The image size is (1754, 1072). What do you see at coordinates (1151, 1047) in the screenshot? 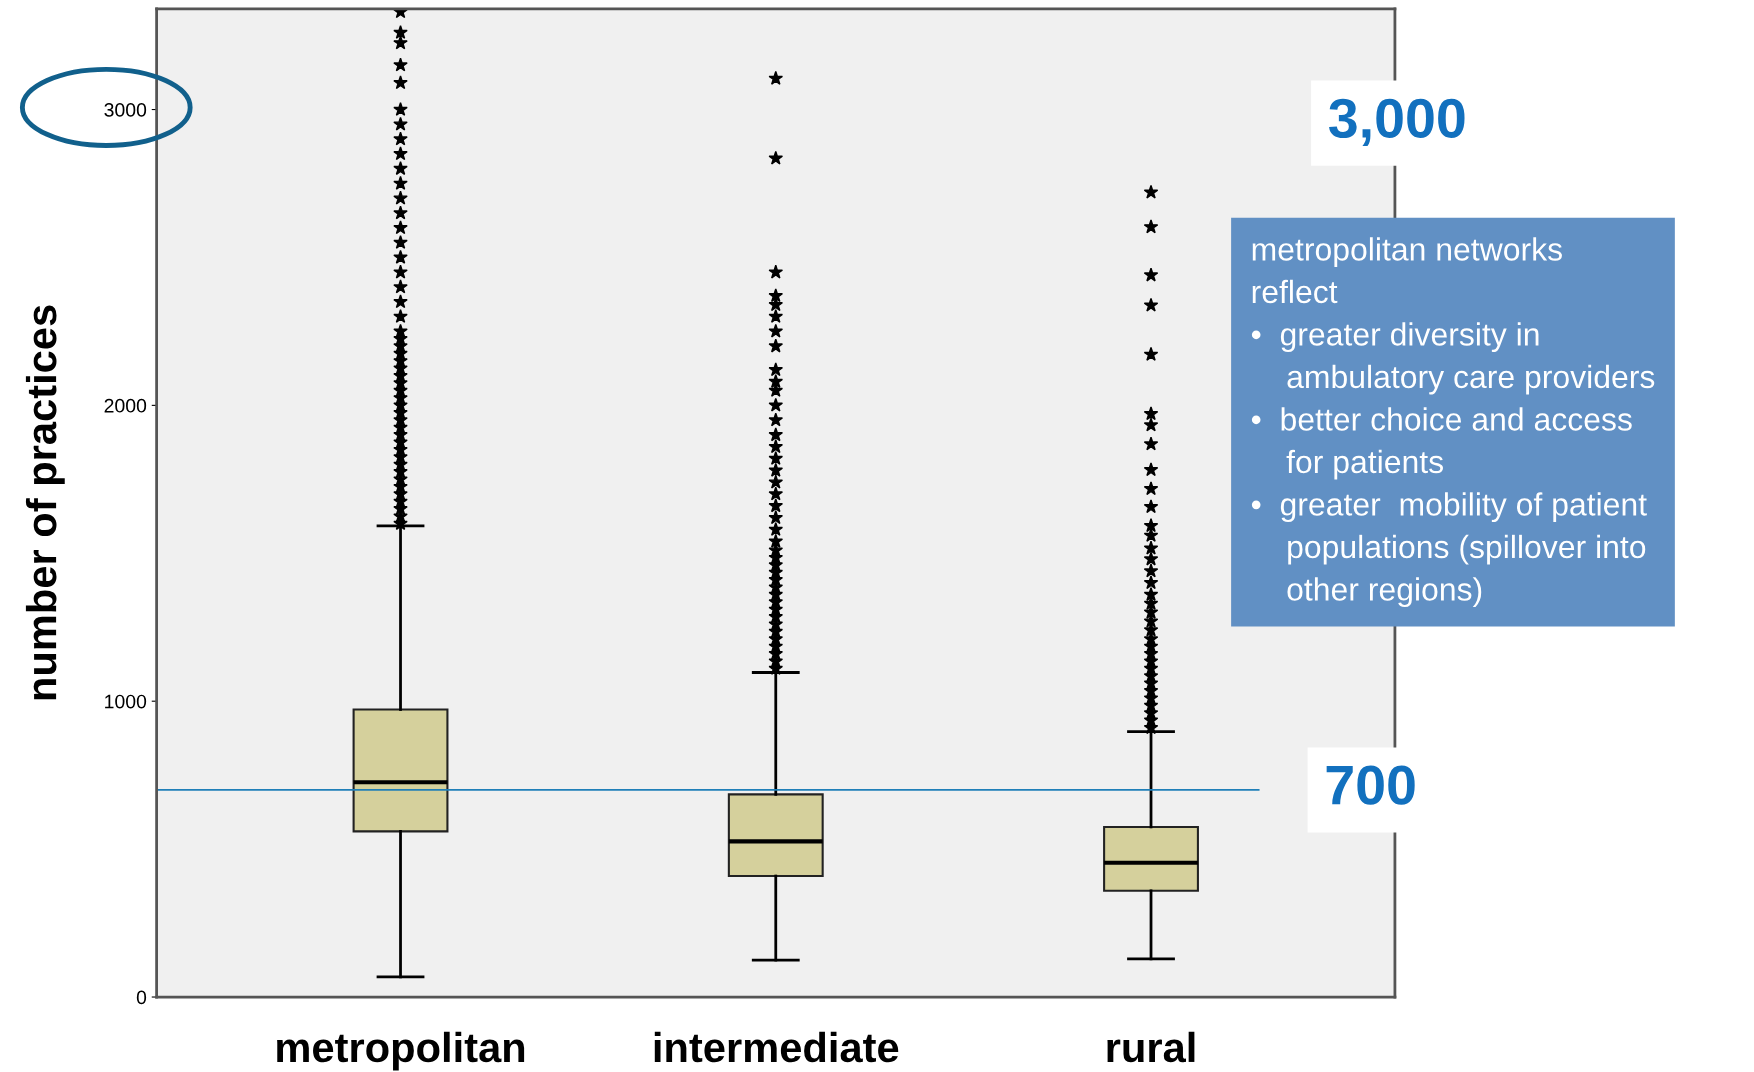
I see `x-tick-label: rural` at bounding box center [1151, 1047].